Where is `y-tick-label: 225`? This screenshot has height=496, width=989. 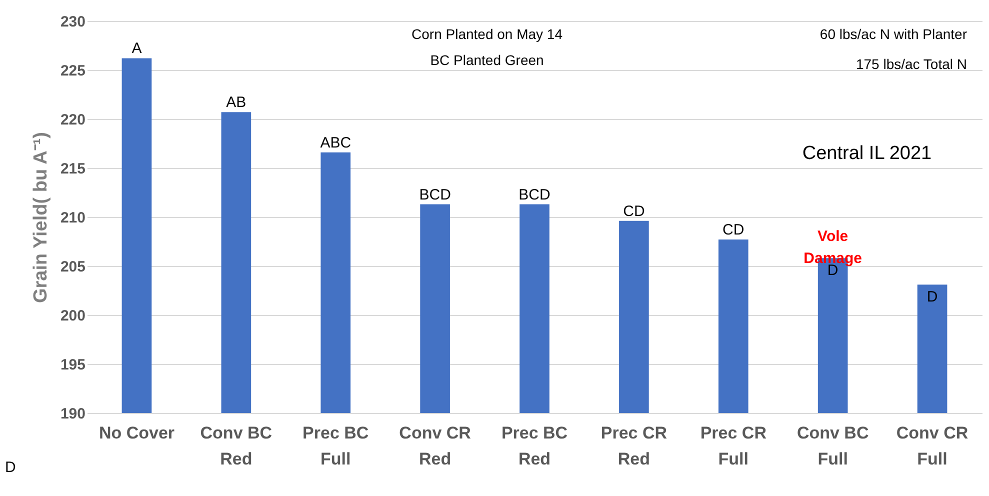
y-tick-label: 225 is located at coordinates (73, 71).